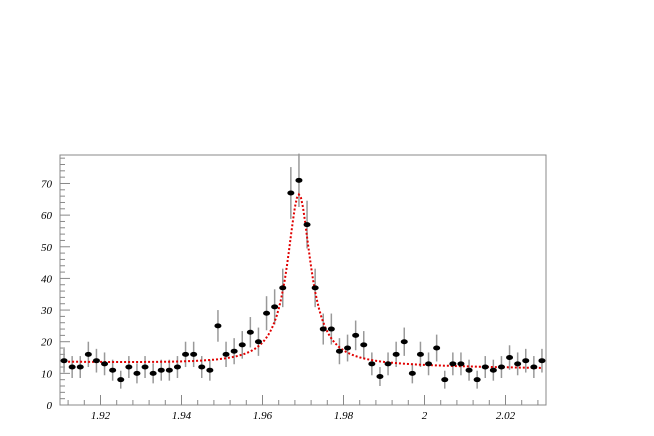  Describe the element at coordinates (50, 406) in the screenshot. I see `y-tick-label: 0` at that location.